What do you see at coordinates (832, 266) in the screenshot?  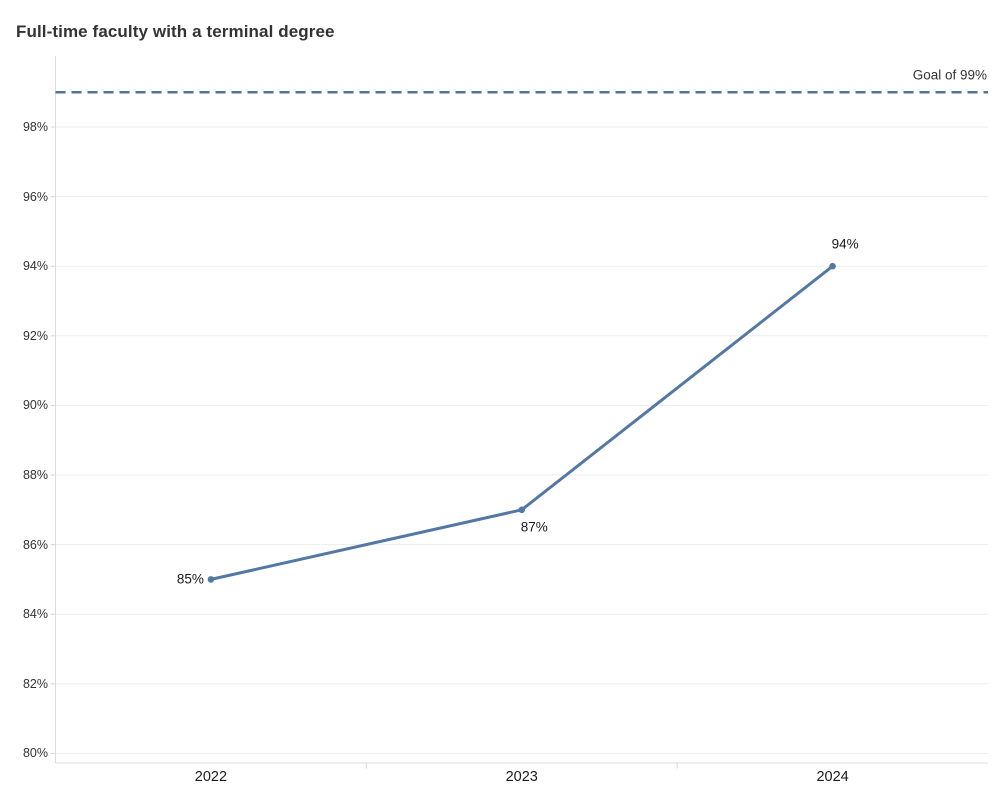 I see `data-point-2024` at bounding box center [832, 266].